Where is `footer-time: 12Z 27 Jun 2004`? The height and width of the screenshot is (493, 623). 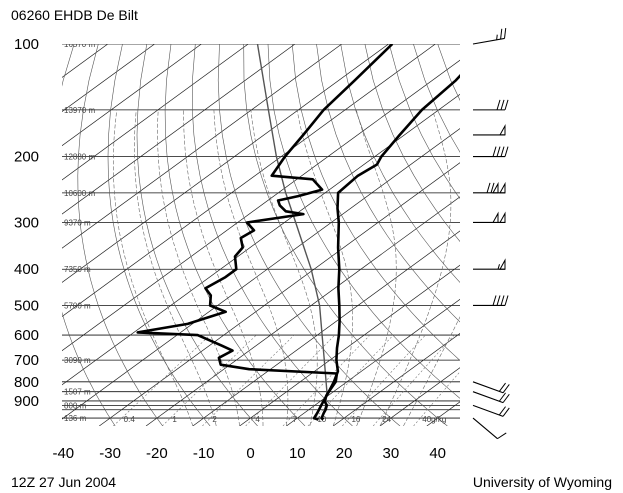
footer-time: 12Z 27 Jun 2004 is located at coordinates (63, 482).